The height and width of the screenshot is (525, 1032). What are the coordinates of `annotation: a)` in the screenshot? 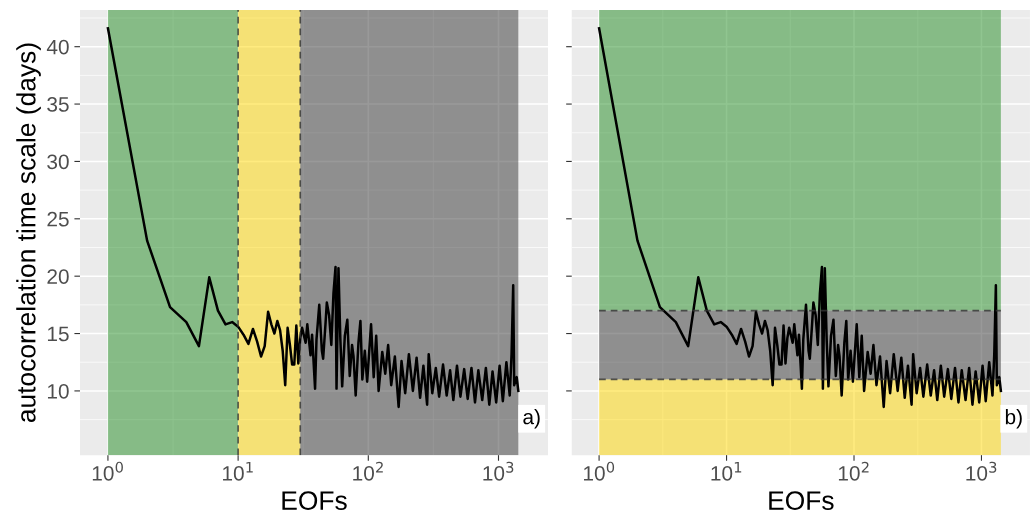 It's located at (531, 419).